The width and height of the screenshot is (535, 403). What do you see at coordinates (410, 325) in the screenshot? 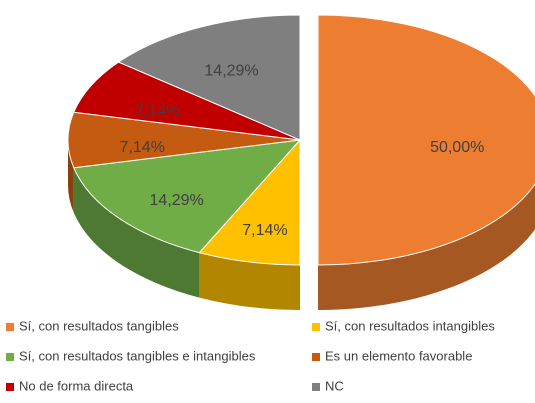
I see `legend-label: Sí, con resultados intangibles` at bounding box center [410, 325].